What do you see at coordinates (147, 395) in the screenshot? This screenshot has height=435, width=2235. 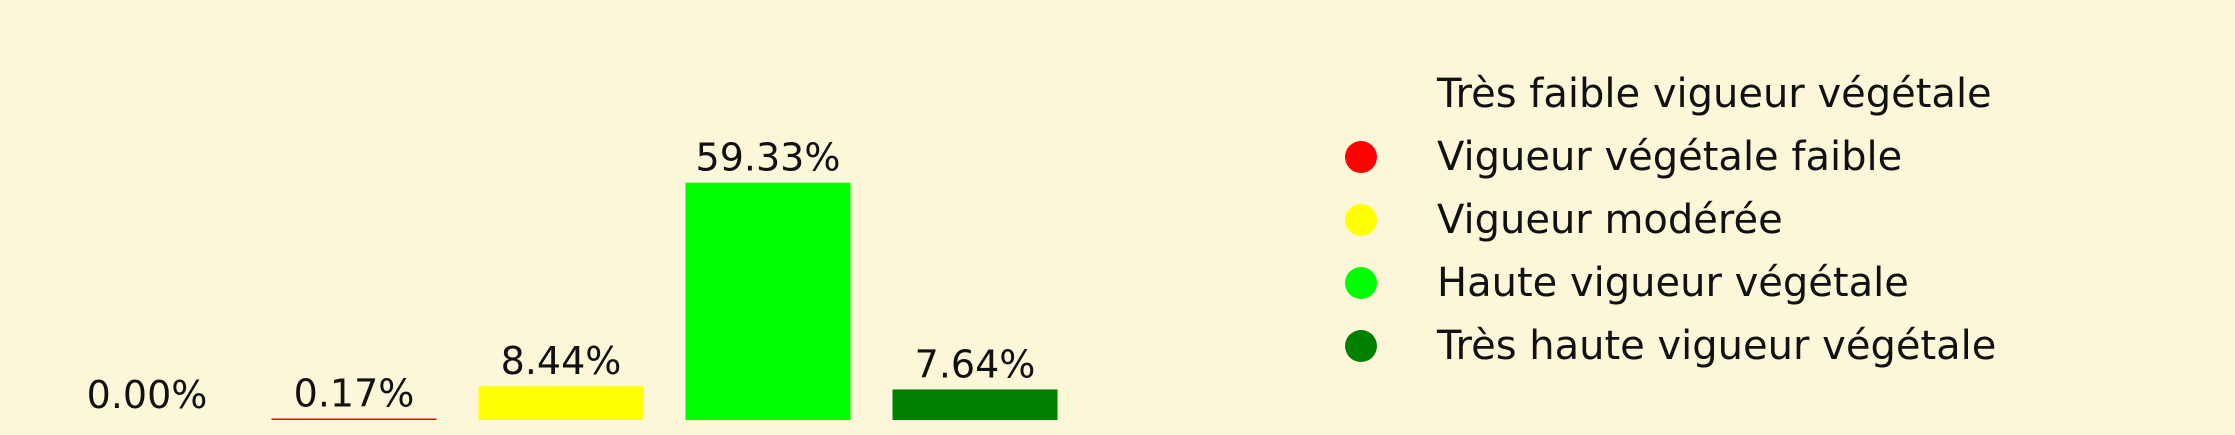 I see `data-label-0: 0.00%` at bounding box center [147, 395].